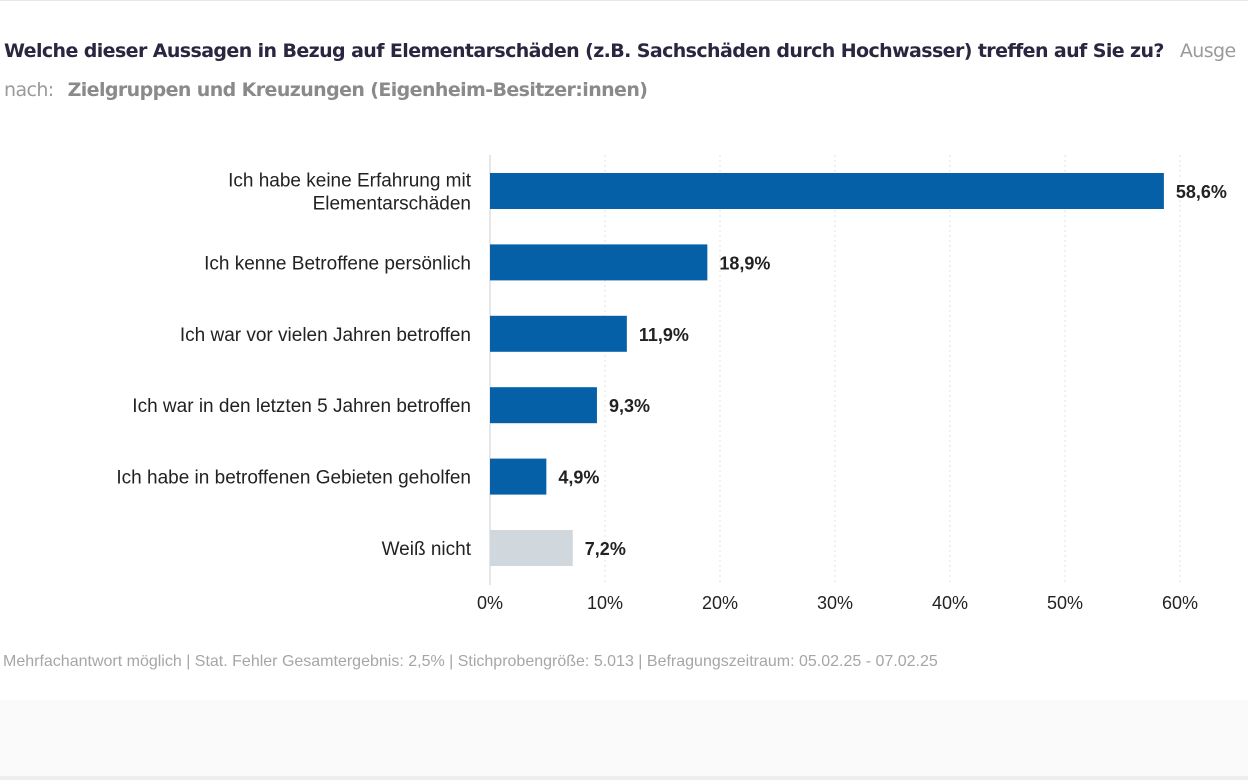 Image resolution: width=1248 pixels, height=780 pixels. I want to click on x-tick-label: 50%, so click(1065, 603).